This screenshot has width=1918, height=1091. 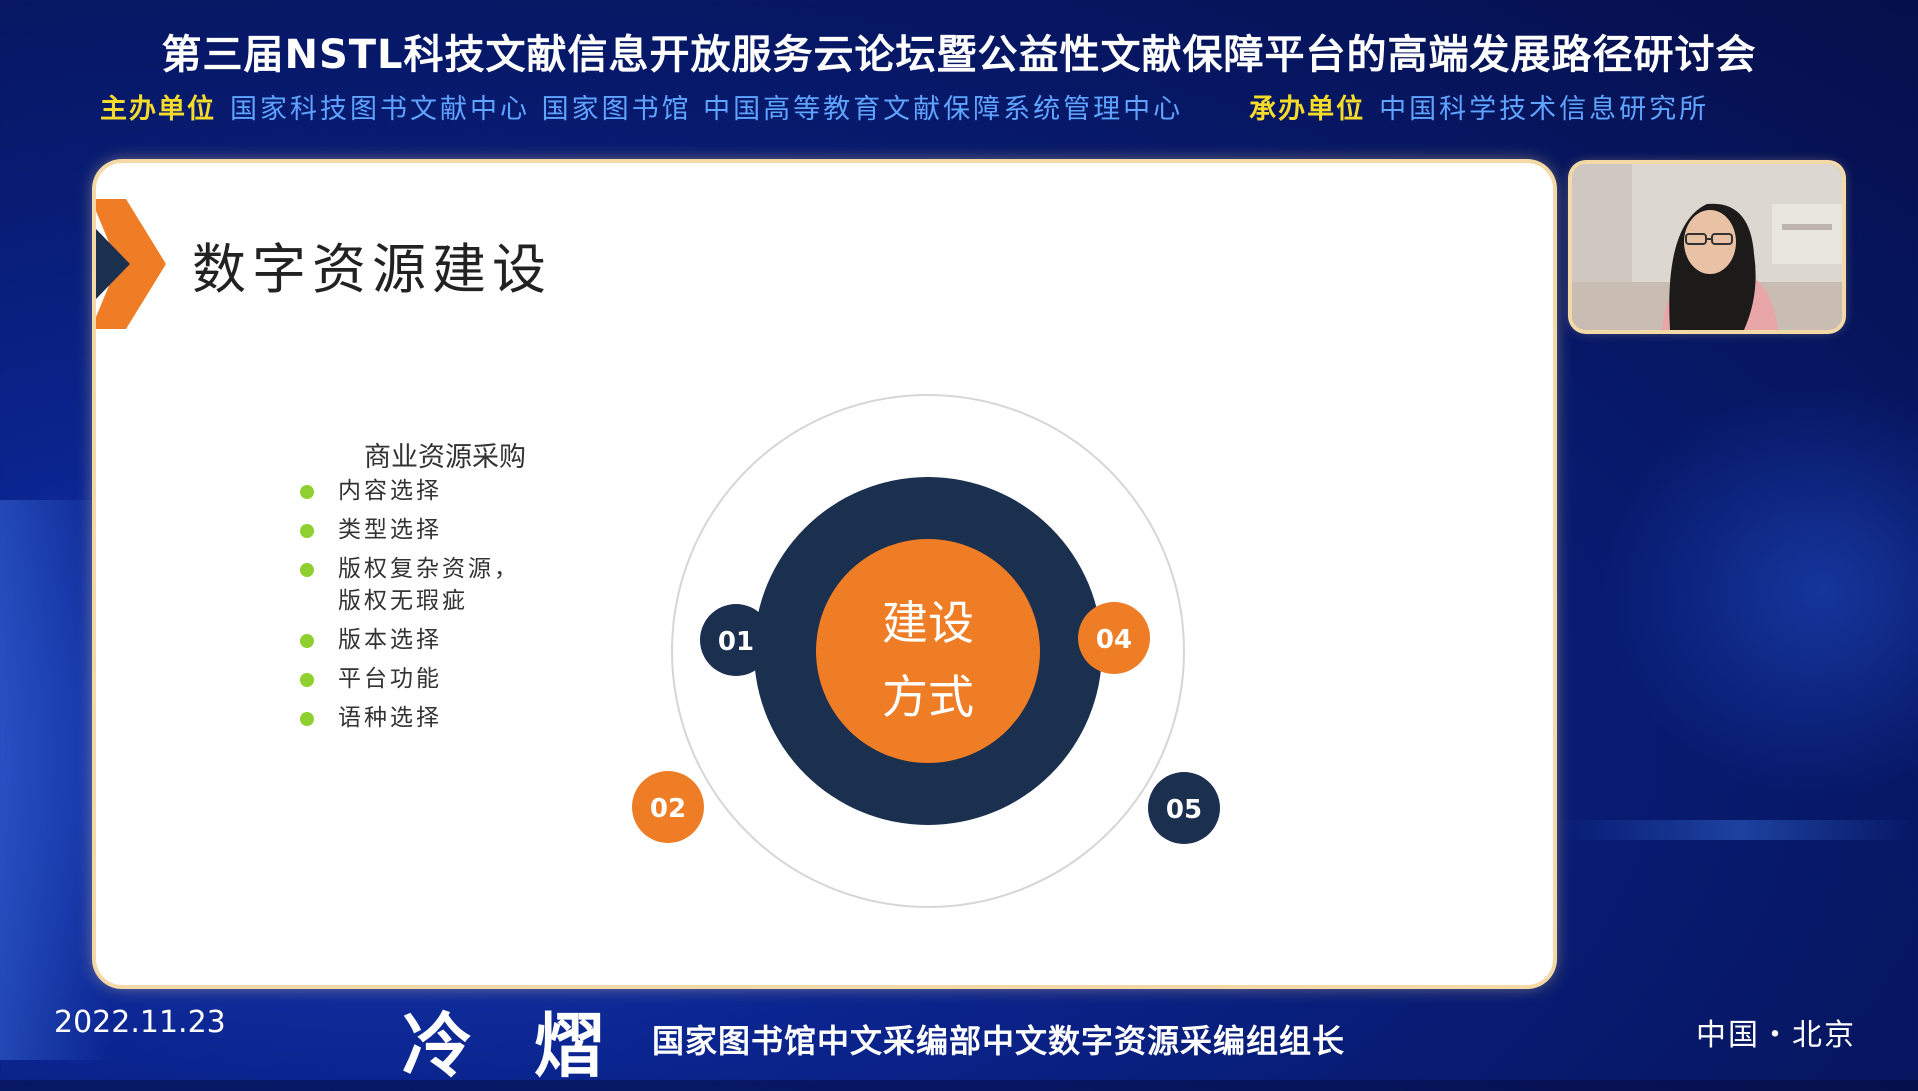 I want to click on speaker-webcam-feed, so click(x=1707, y=247).